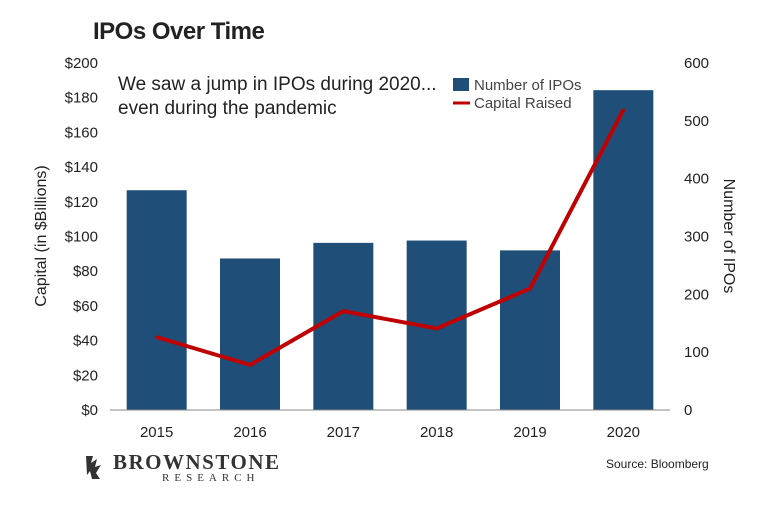 This screenshot has width=760, height=518. What do you see at coordinates (688, 410) in the screenshot?
I see `right-tick-label: 0` at bounding box center [688, 410].